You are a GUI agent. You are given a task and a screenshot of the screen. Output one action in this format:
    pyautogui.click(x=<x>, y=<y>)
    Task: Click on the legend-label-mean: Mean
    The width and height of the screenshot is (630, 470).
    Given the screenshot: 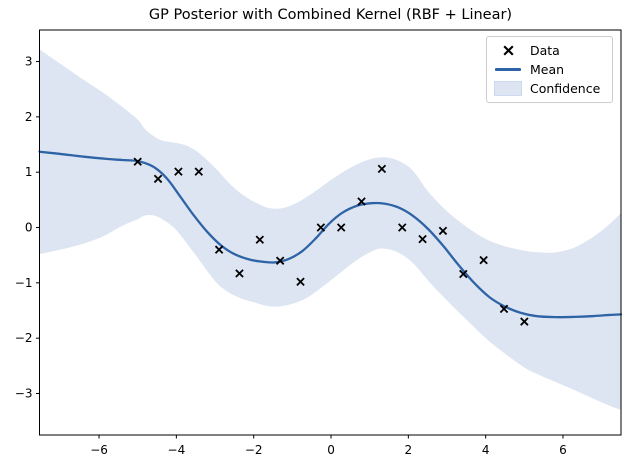 What is the action you would take?
    pyautogui.click(x=547, y=69)
    